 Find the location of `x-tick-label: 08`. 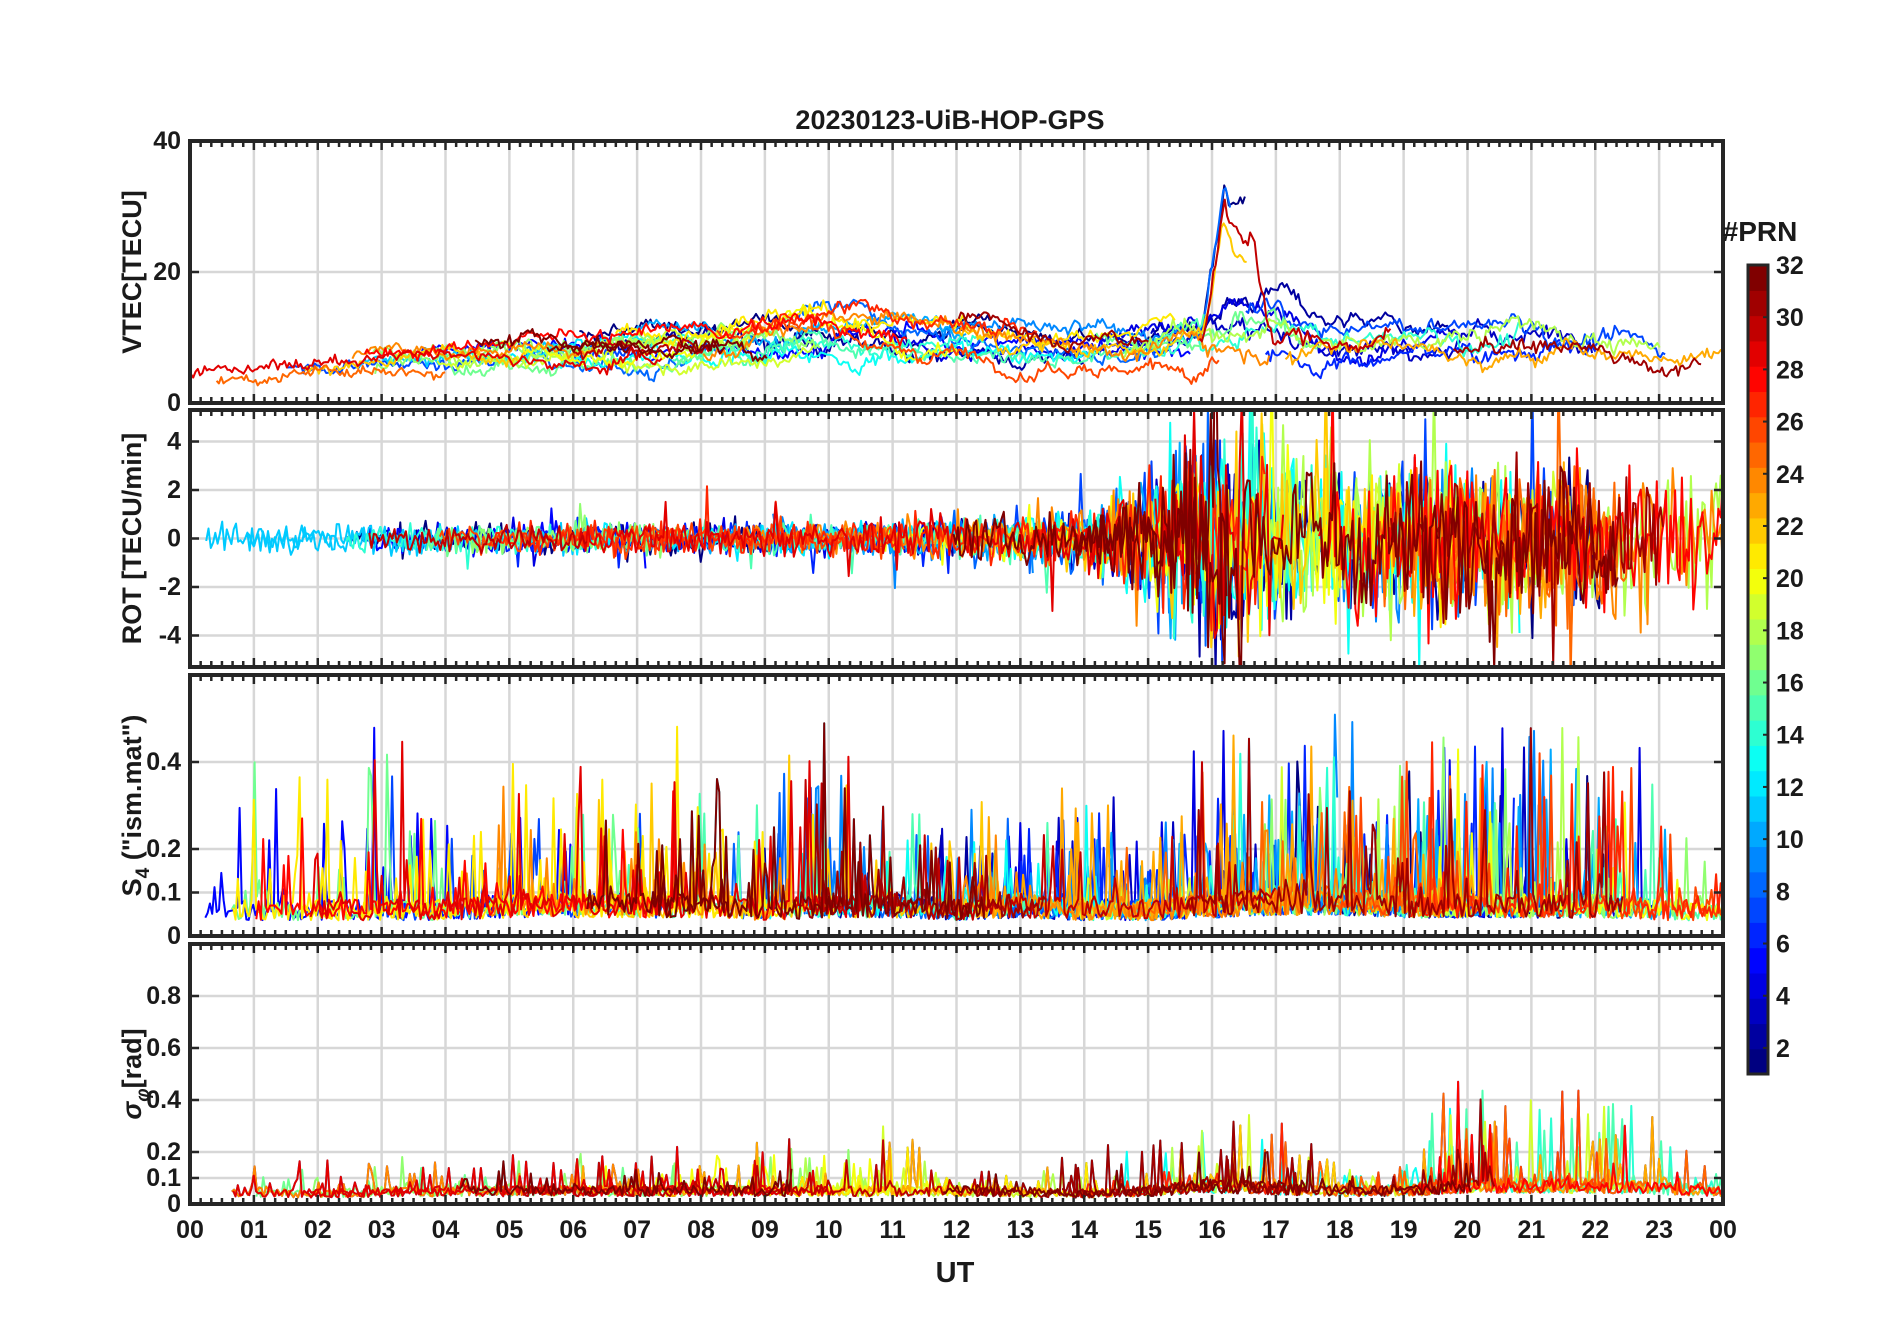

x-tick-label: 08 is located at coordinates (701, 1230).